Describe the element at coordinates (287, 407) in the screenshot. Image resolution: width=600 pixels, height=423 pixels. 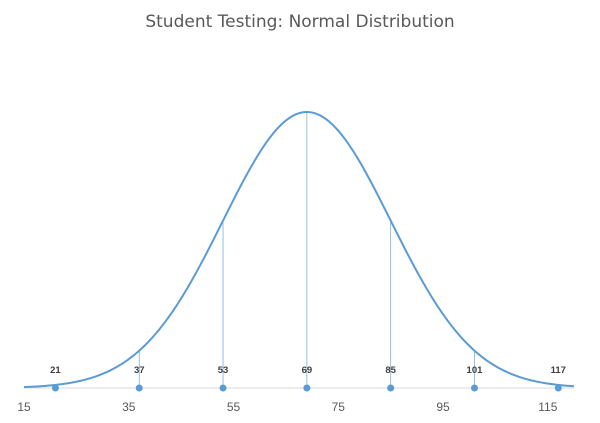
I see `x-axis-tick-labels: 15 35 55 75 95 115` at that location.